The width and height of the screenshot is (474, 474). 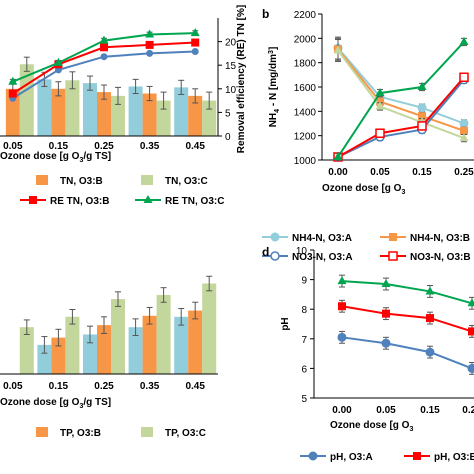 What do you see at coordinates (338, 172) in the screenshot?
I see `tick-label-b-x: 0.00` at bounding box center [338, 172].